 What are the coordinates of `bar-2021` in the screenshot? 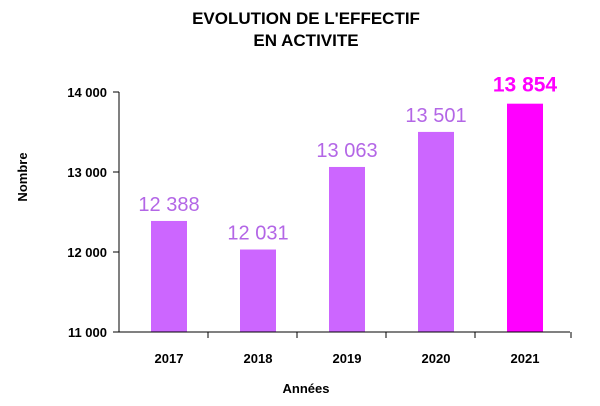 It's located at (525, 218).